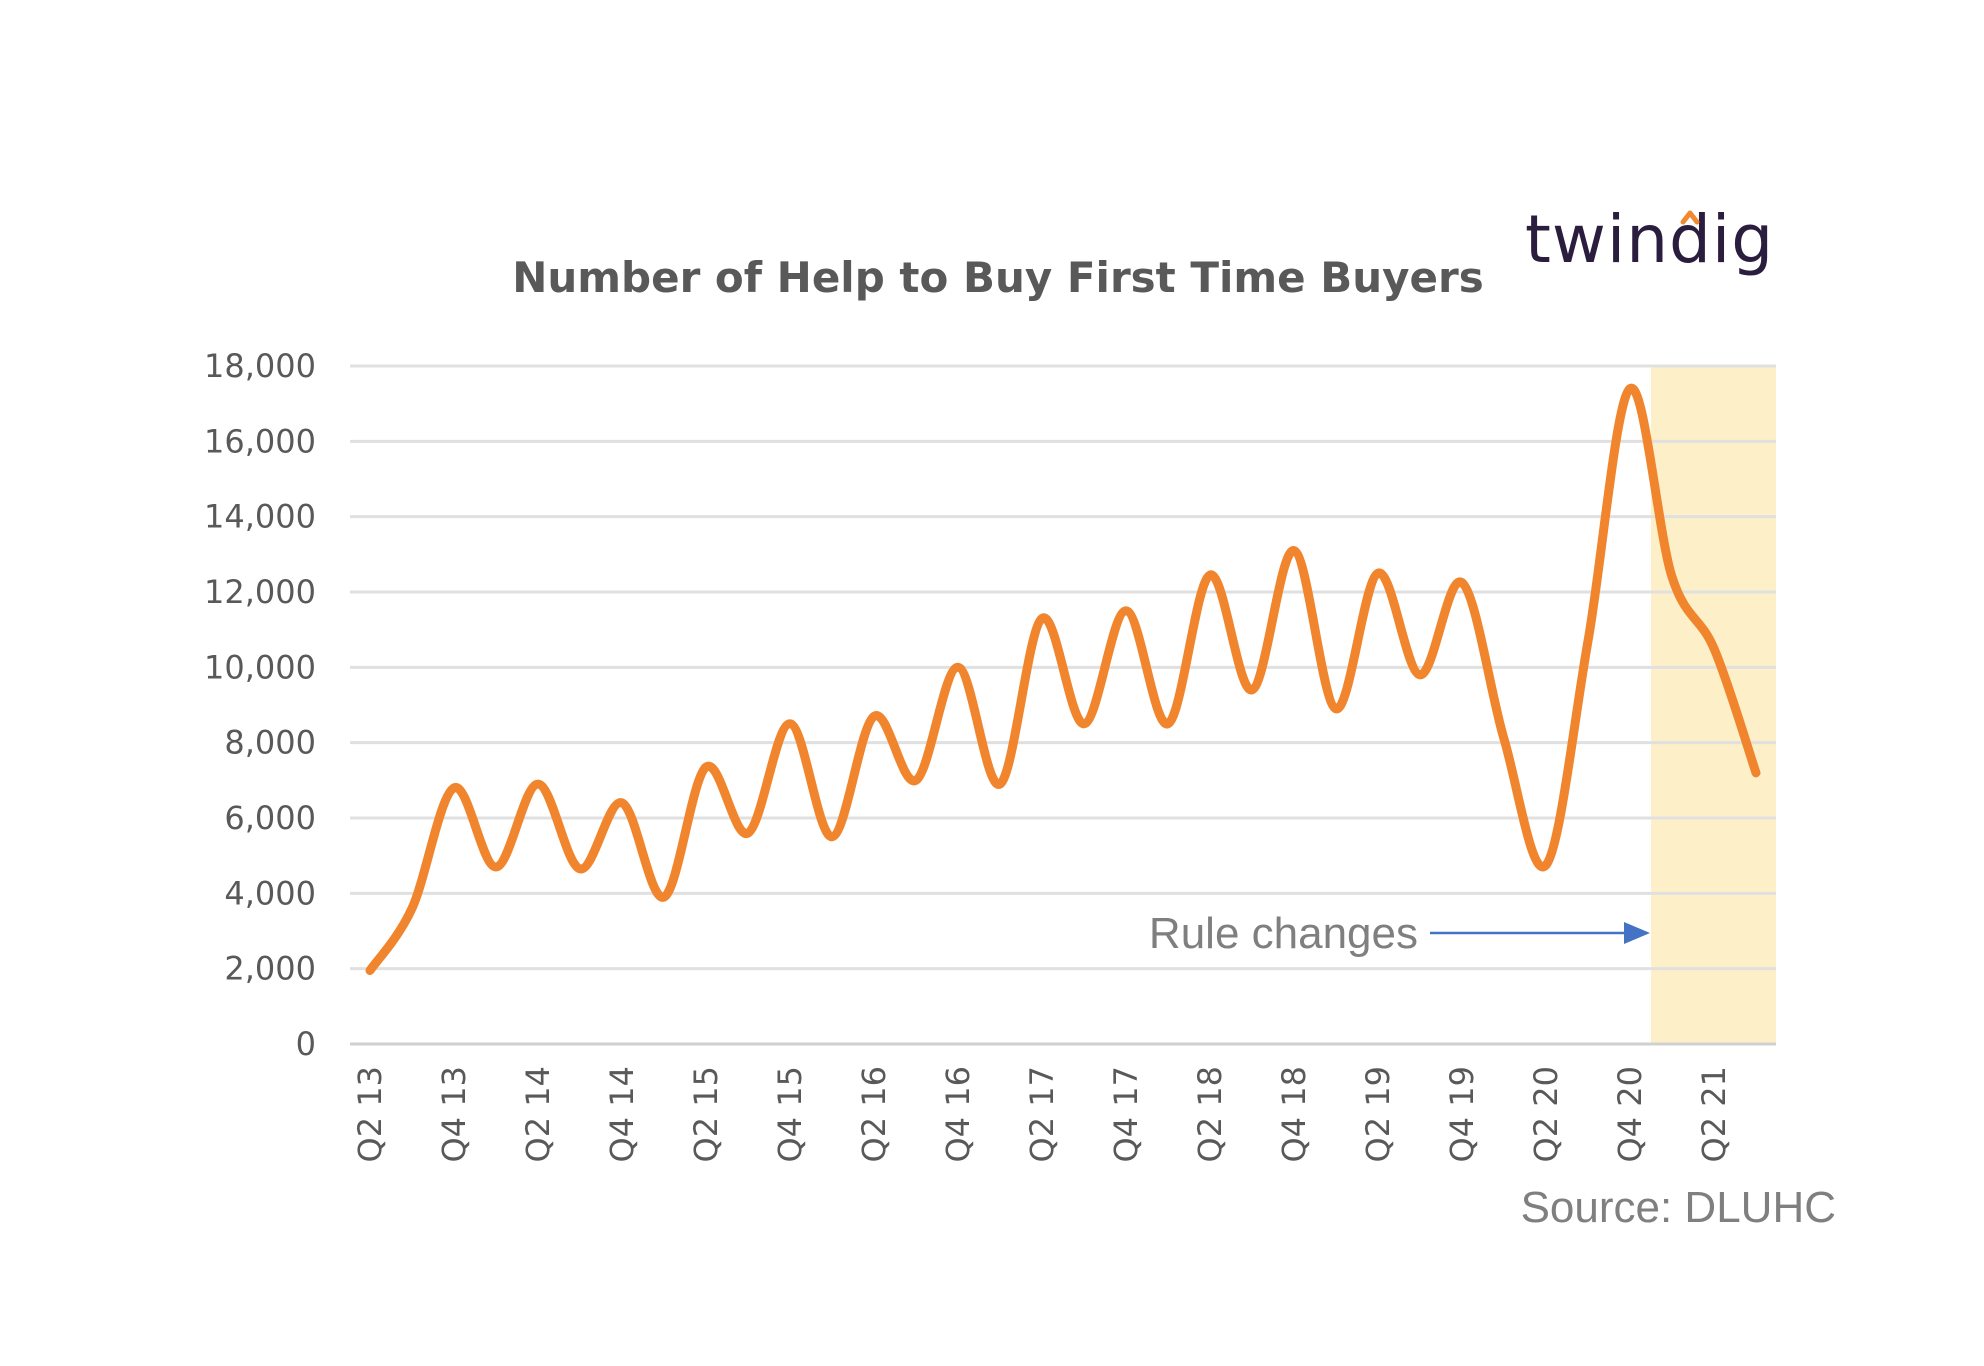 This screenshot has height=1366, width=1984. Describe the element at coordinates (1690, 217) in the screenshot. I see `logo-caret-icon` at that location.